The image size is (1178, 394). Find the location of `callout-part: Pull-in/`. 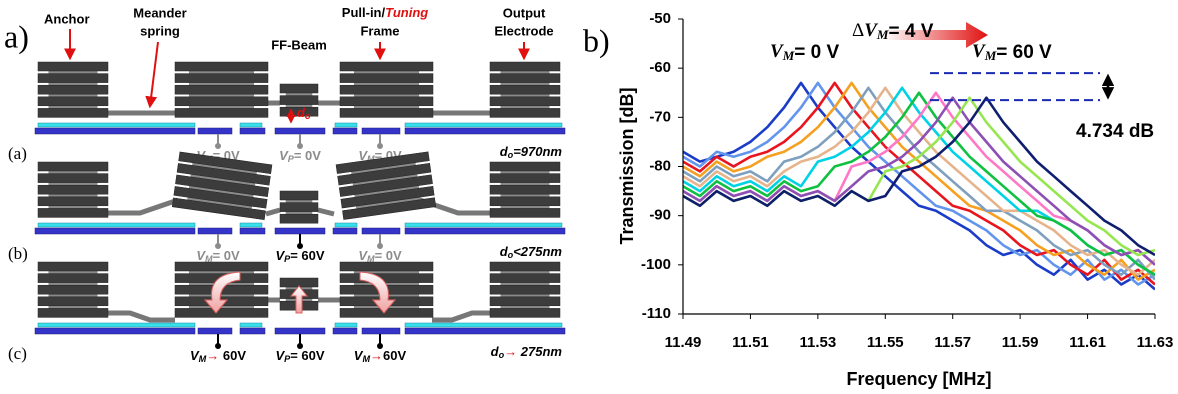

callout-part: Pull-in/ is located at coordinates (364, 12).